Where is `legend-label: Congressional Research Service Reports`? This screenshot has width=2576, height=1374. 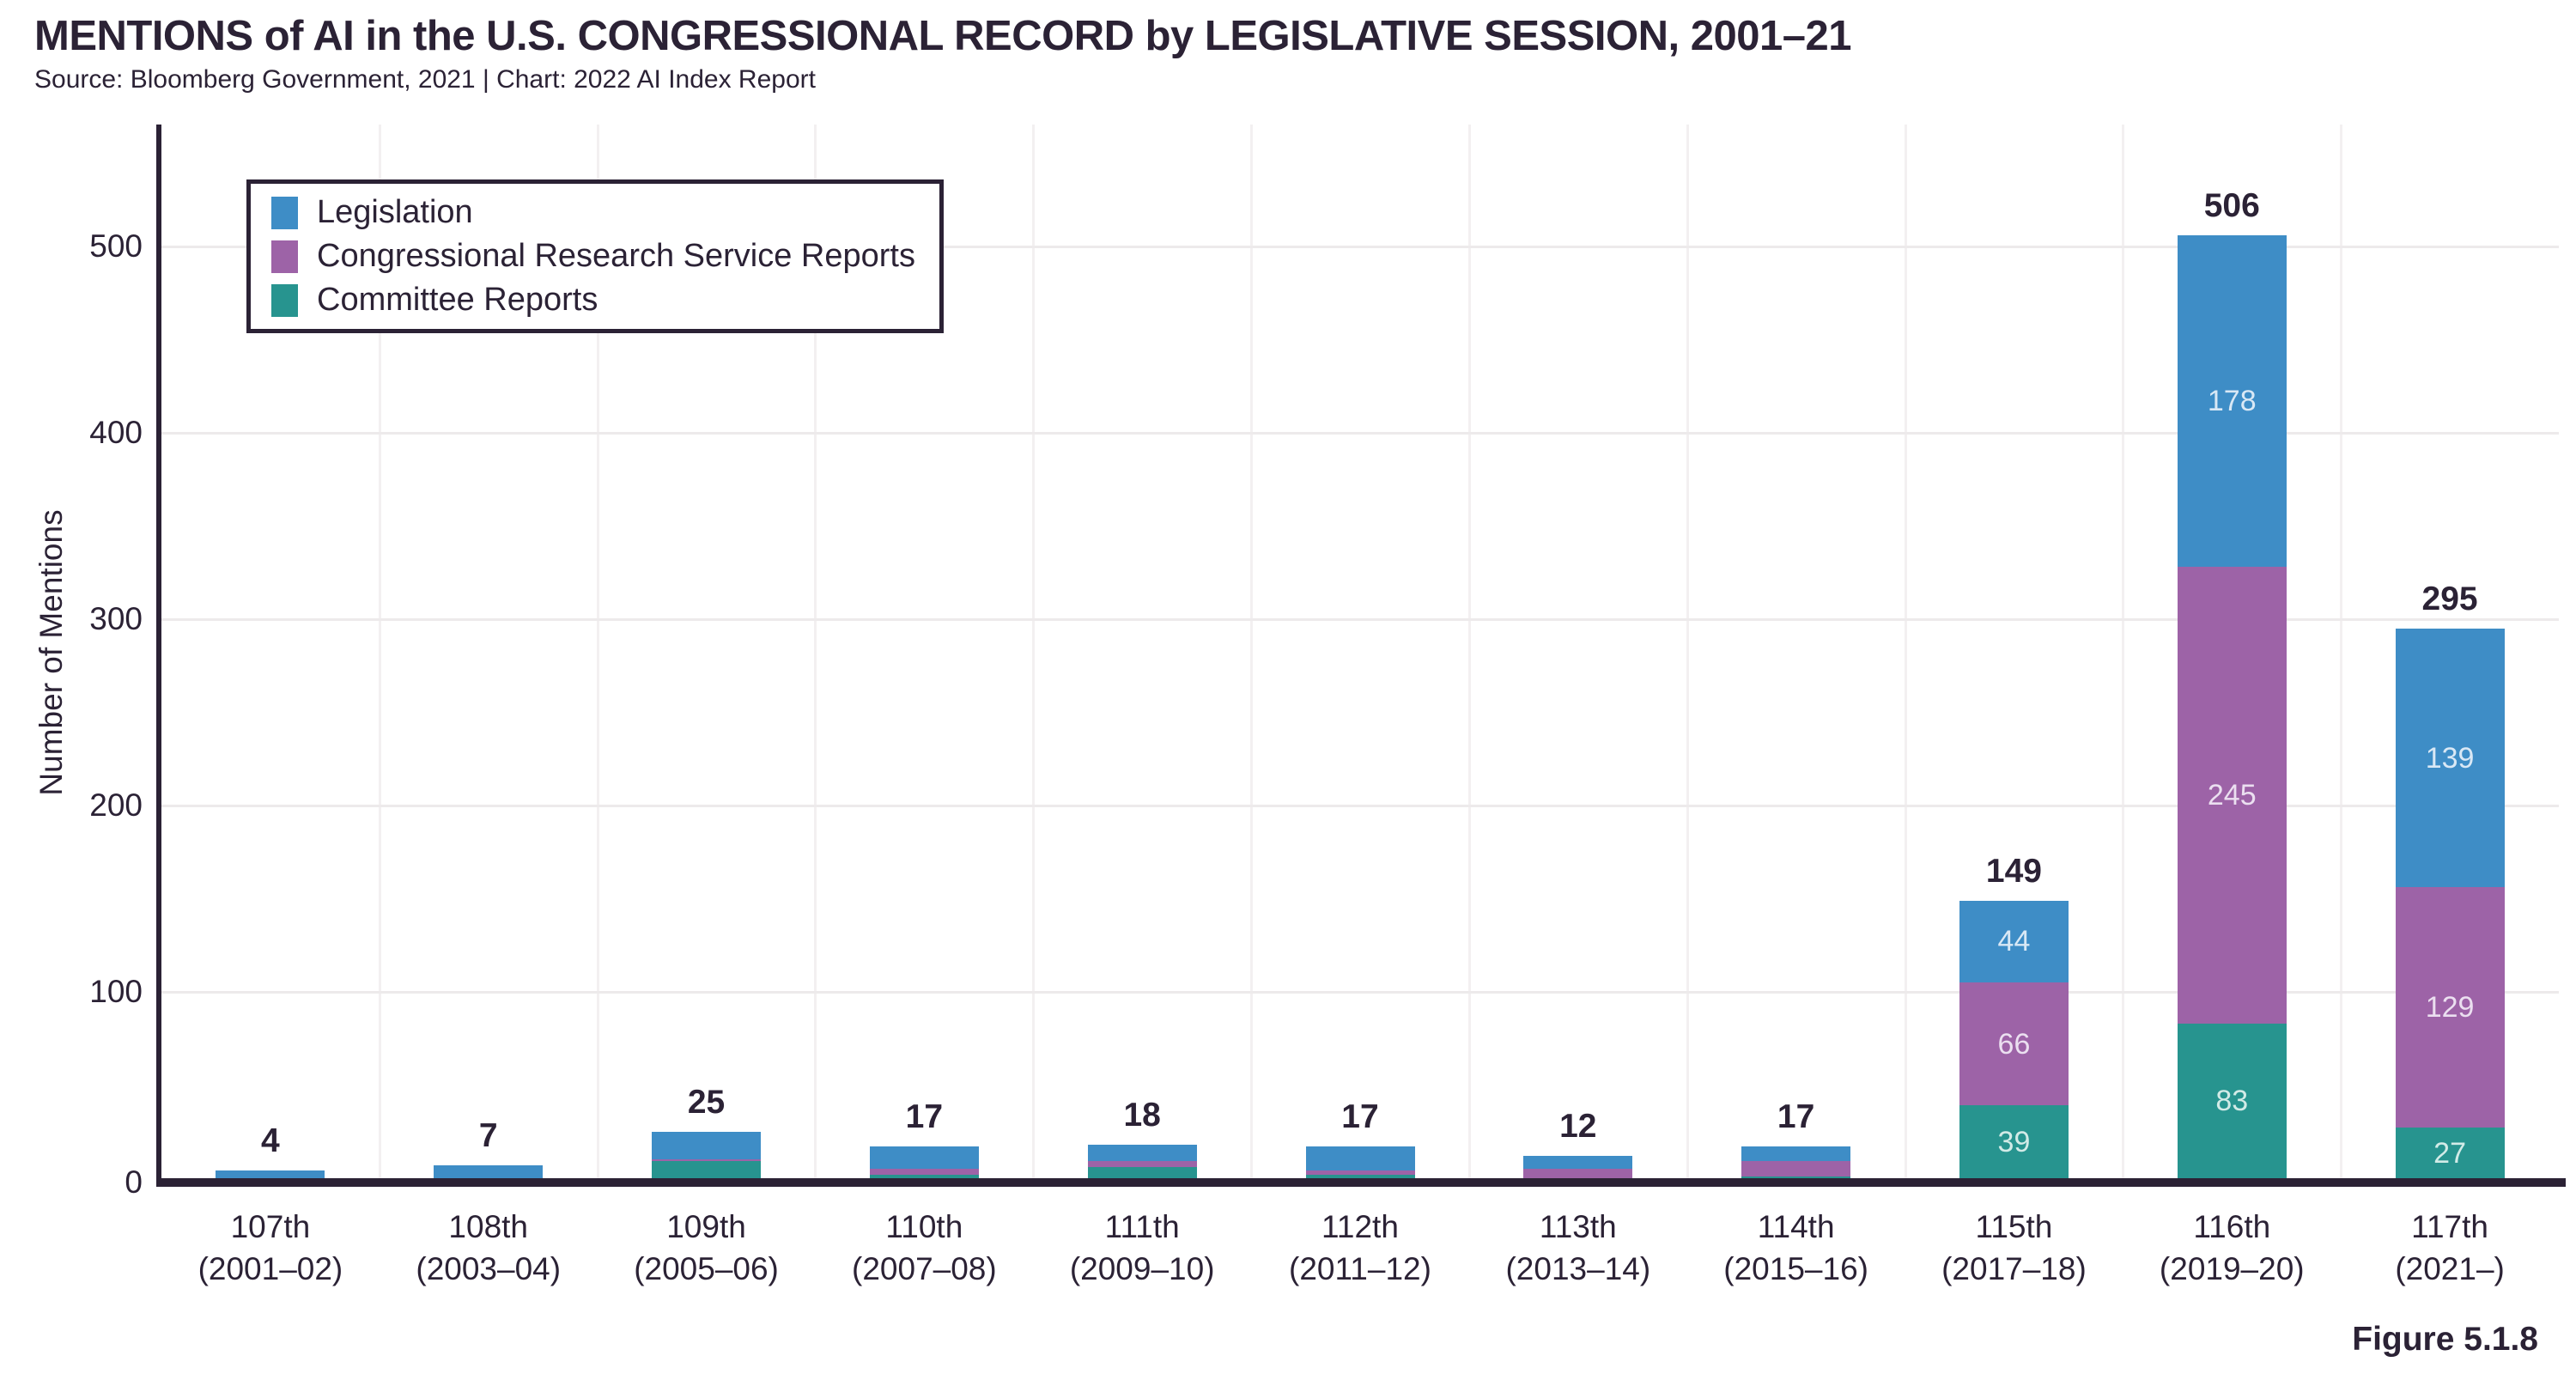
legend-label: Congressional Research Service Reports is located at coordinates (616, 256).